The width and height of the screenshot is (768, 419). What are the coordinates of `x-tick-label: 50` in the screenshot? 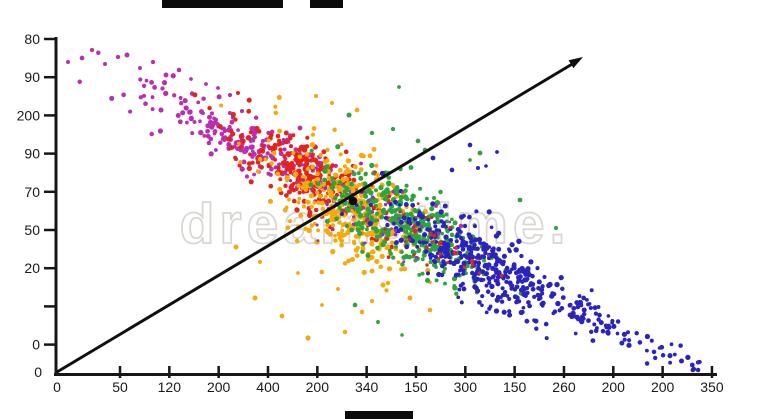 It's located at (120, 387).